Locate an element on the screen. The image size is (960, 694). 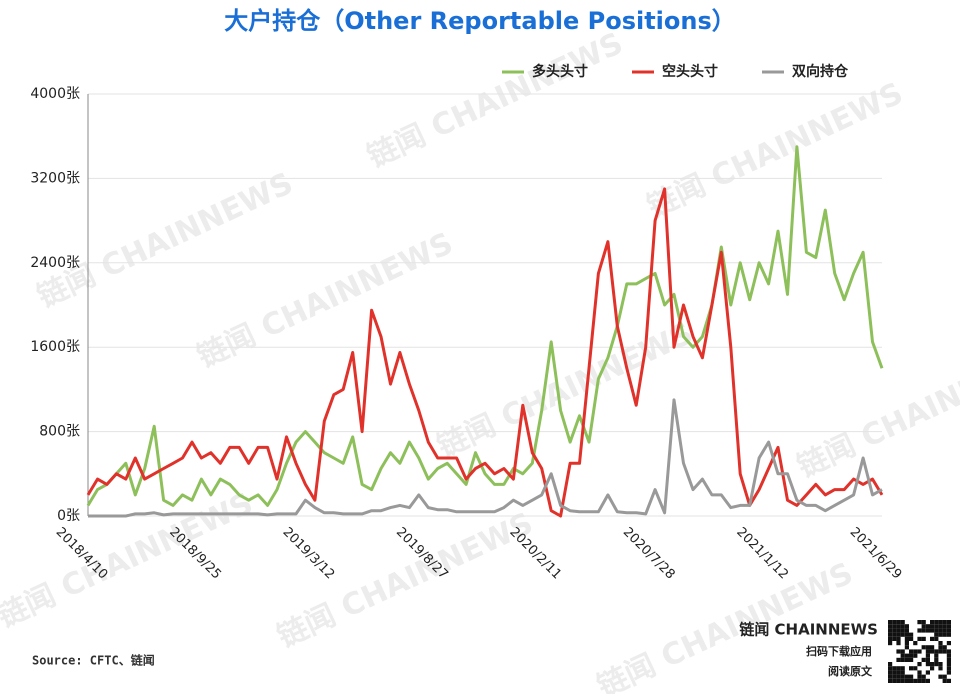
series-line is located at coordinates (485, 458).